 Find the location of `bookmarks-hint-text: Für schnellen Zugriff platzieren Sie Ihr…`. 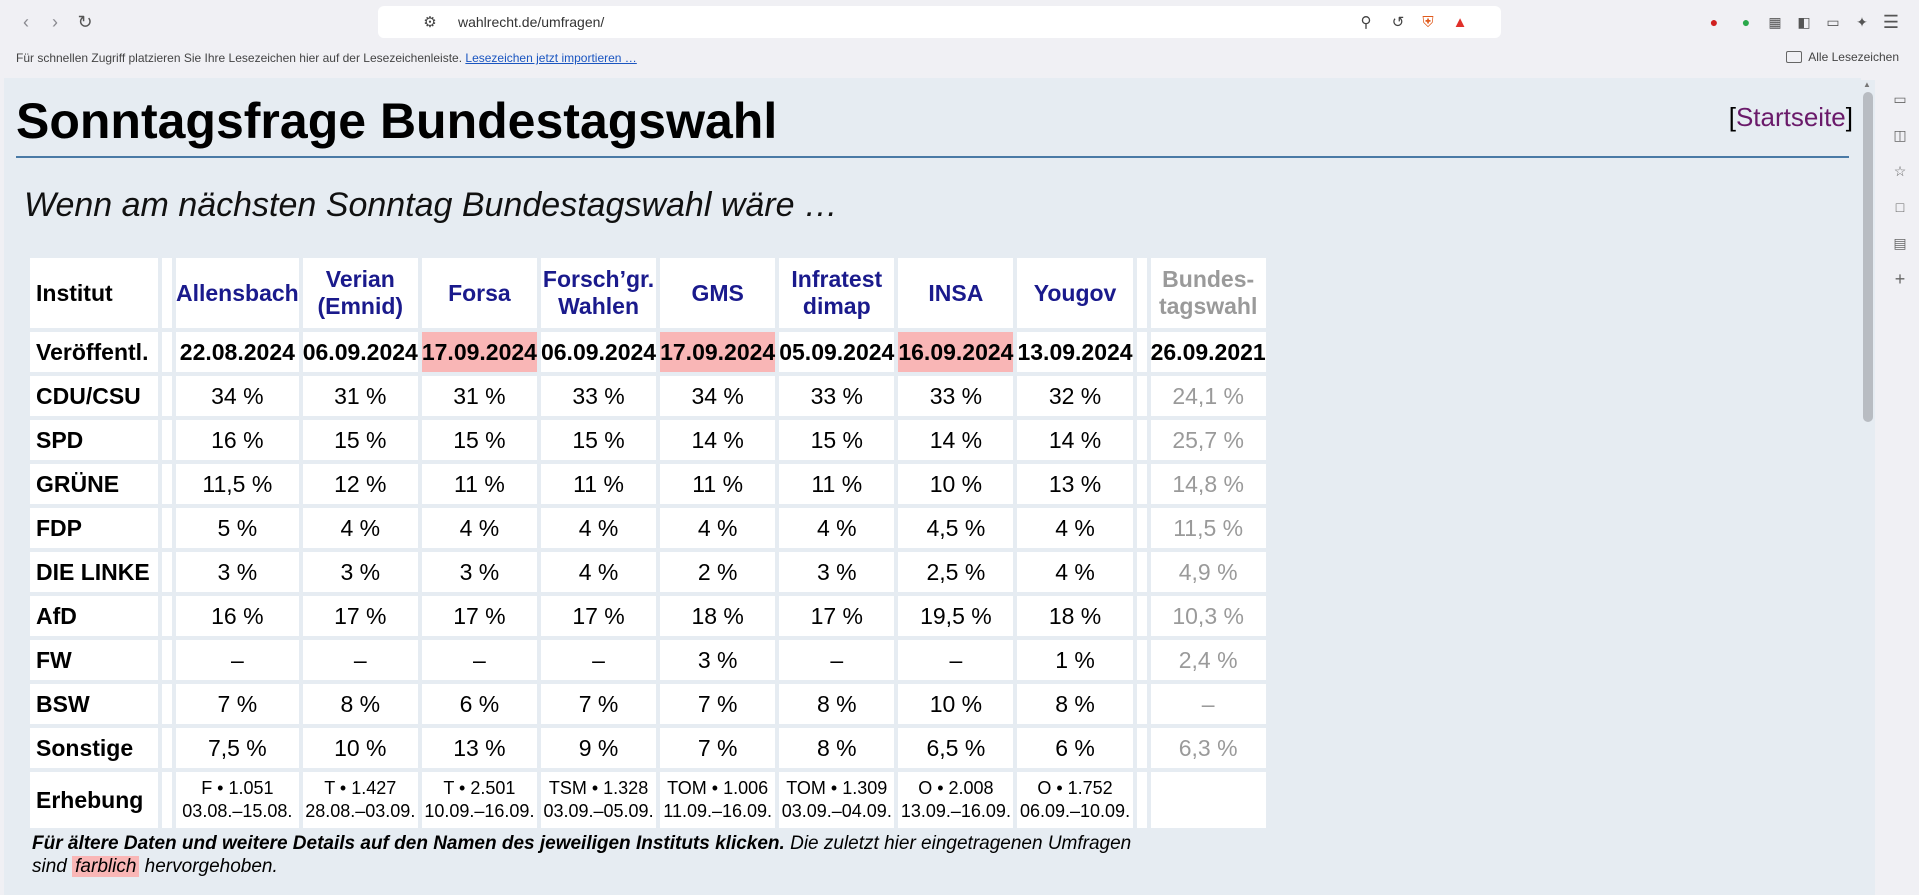

bookmarks-hint-text: Für schnellen Zugriff platzieren Sie Ihr… is located at coordinates (239, 58).